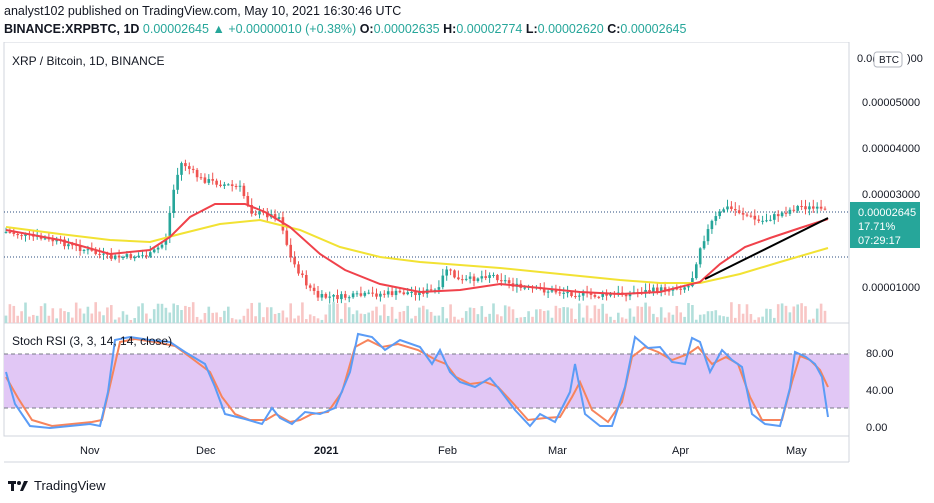 This screenshot has height=503, width=934. What do you see at coordinates (614, 29) in the screenshot?
I see `close-label: C:` at bounding box center [614, 29].